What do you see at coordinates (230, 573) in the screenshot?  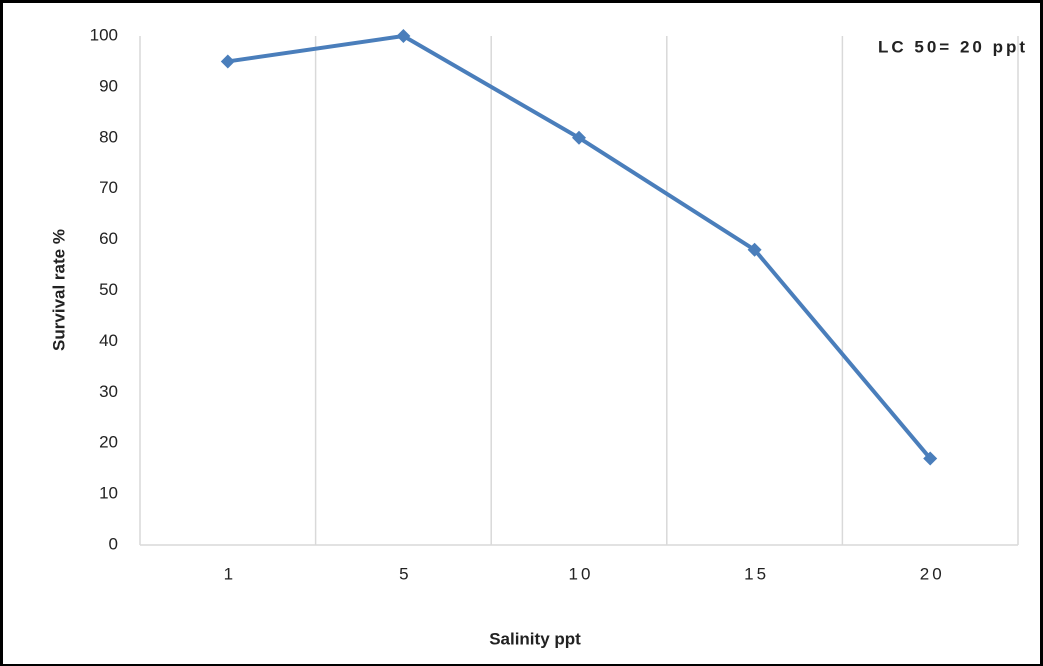 I see `x-tick-label: 1` at bounding box center [230, 573].